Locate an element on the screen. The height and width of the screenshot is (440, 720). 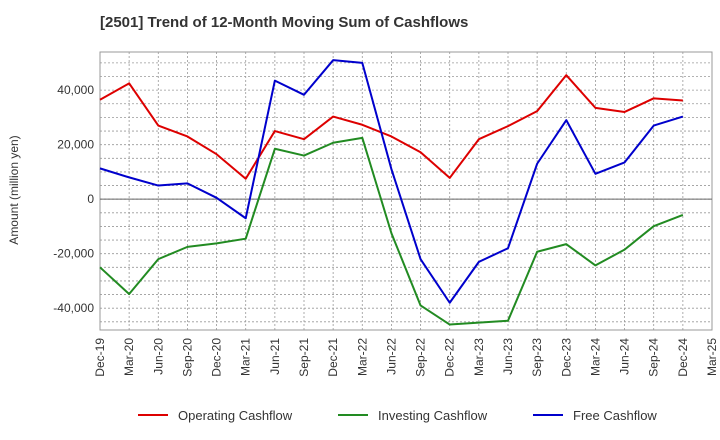
x-tick-label: Jun-24 is located at coordinates (625, 356).